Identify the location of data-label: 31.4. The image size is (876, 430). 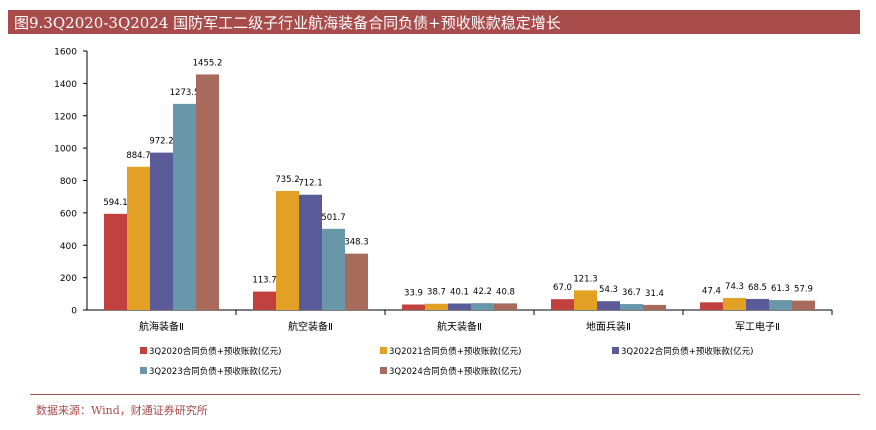
(654, 294).